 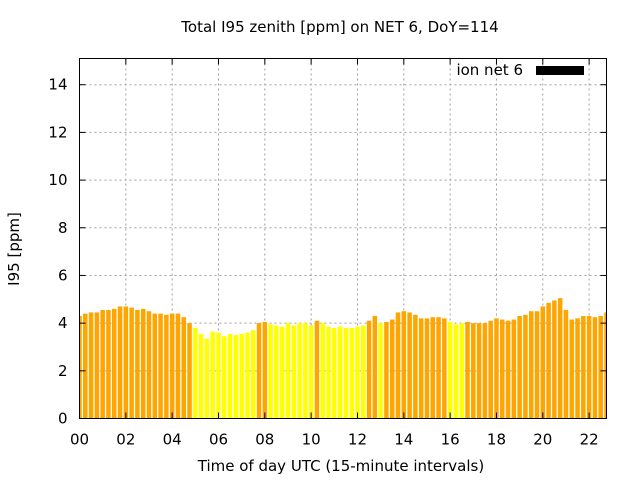 I want to click on x-tick-label: 06, so click(x=218, y=440).